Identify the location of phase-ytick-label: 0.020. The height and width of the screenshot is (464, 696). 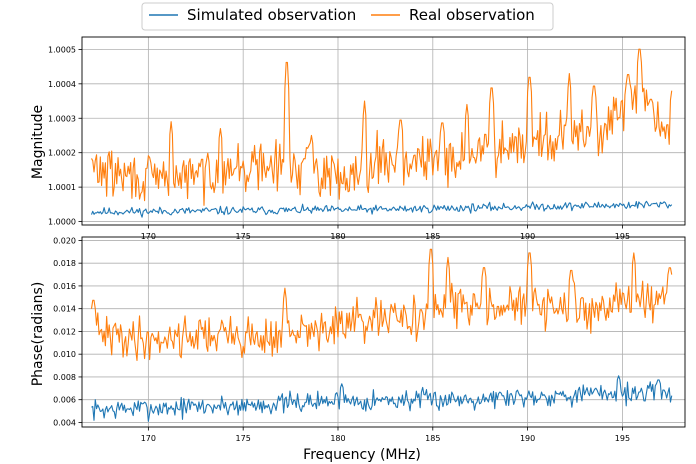
(64, 240).